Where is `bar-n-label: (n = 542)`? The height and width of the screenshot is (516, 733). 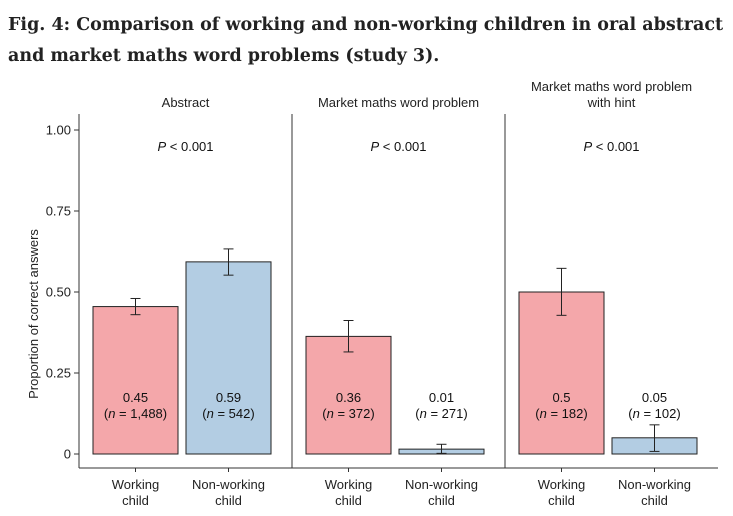 bar-n-label: (n = 542) is located at coordinates (228, 413).